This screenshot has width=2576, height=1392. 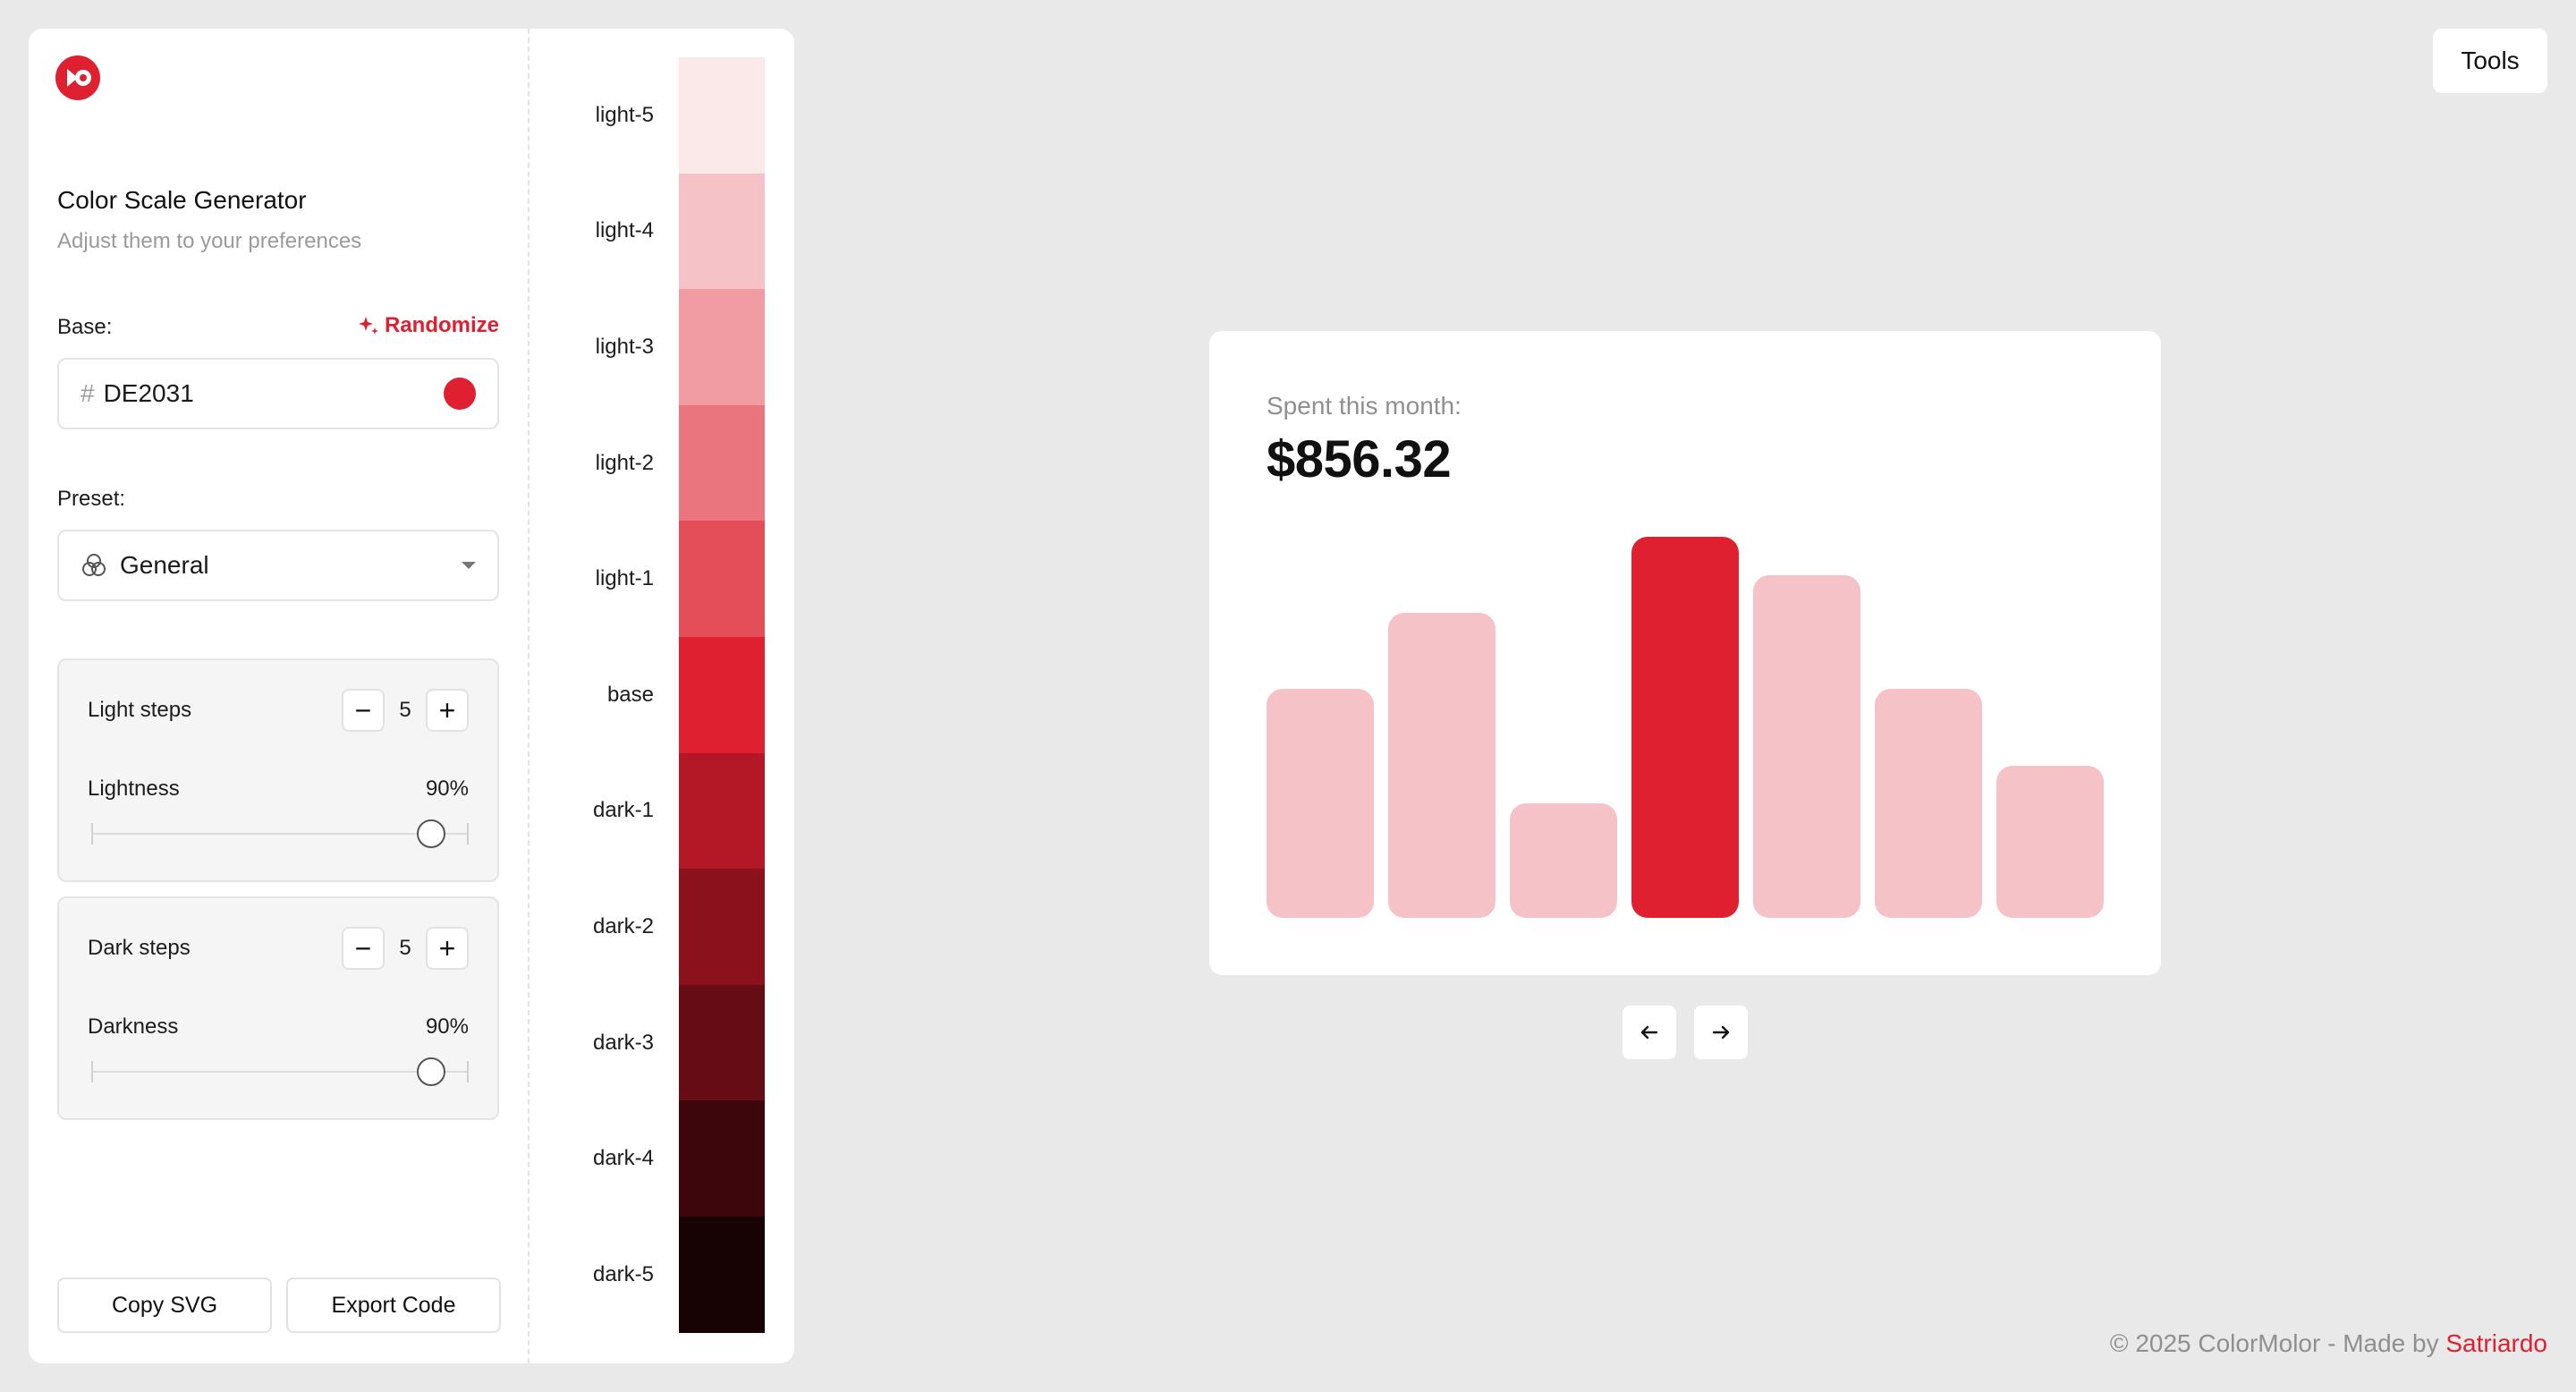 What do you see at coordinates (630, 694) in the screenshot?
I see `scale-label: base` at bounding box center [630, 694].